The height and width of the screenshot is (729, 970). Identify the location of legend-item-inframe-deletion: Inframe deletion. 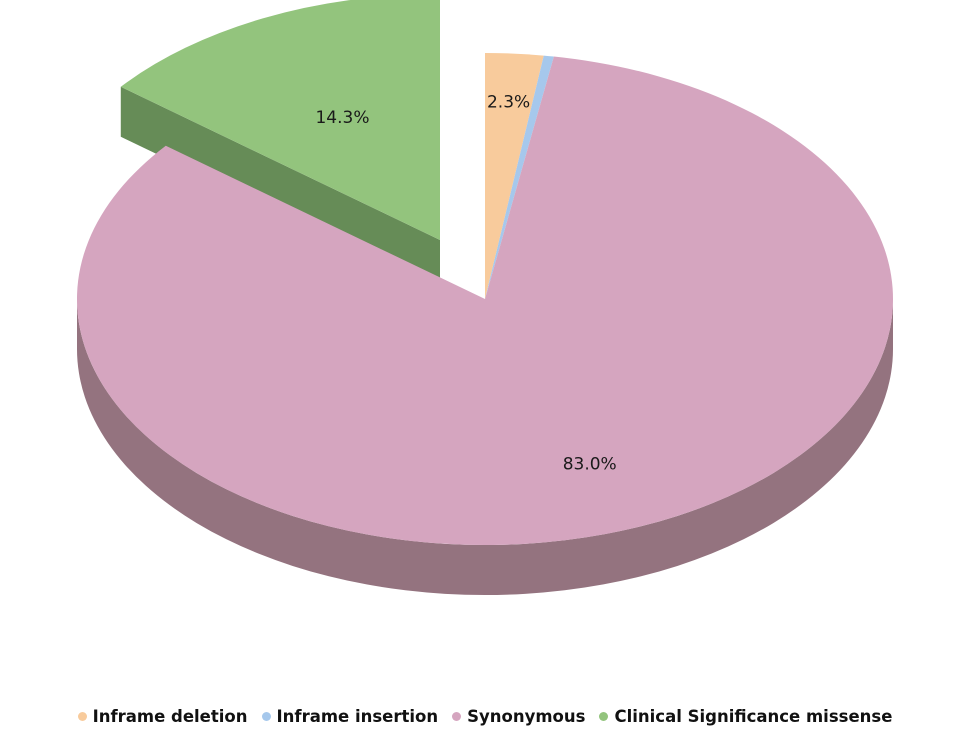
(162, 716).